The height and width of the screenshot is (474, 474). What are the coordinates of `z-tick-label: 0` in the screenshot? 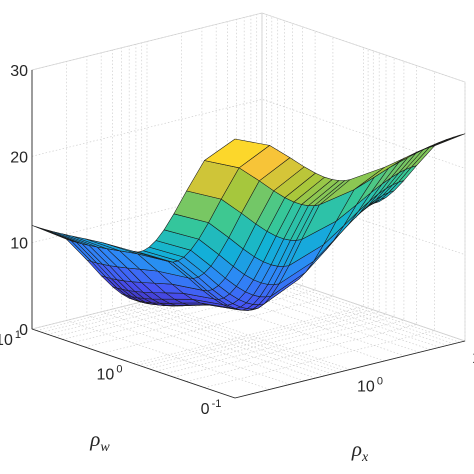 It's located at (23, 330).